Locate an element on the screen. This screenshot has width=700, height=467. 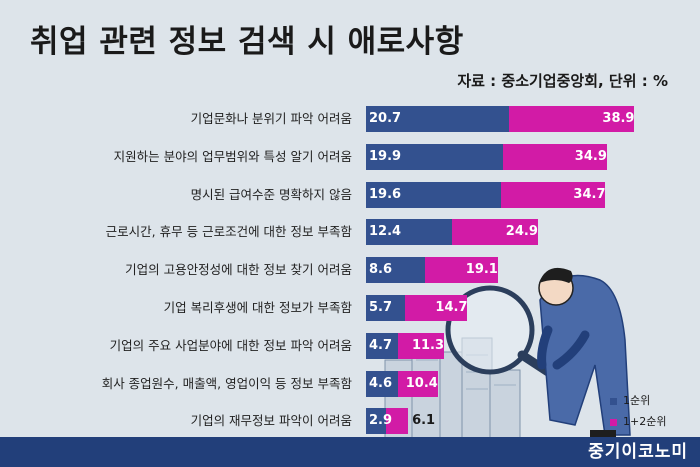
category-label: 기업의 주요 사업분야에 대한 정보 파악 어려움 is located at coordinates (230, 345).